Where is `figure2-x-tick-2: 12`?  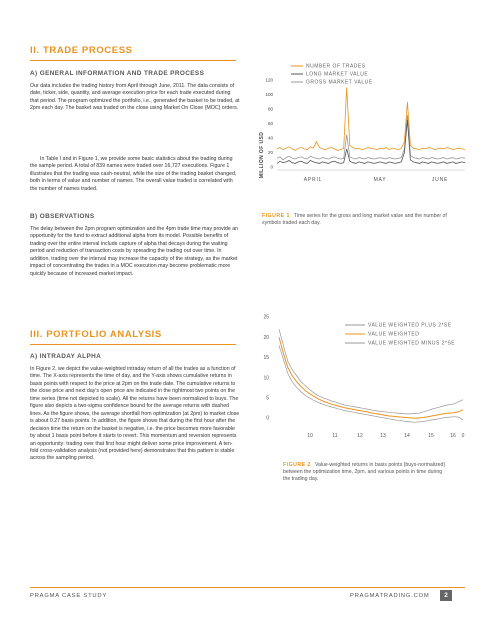
figure2-x-tick-2: 12 is located at coordinates (360, 436).